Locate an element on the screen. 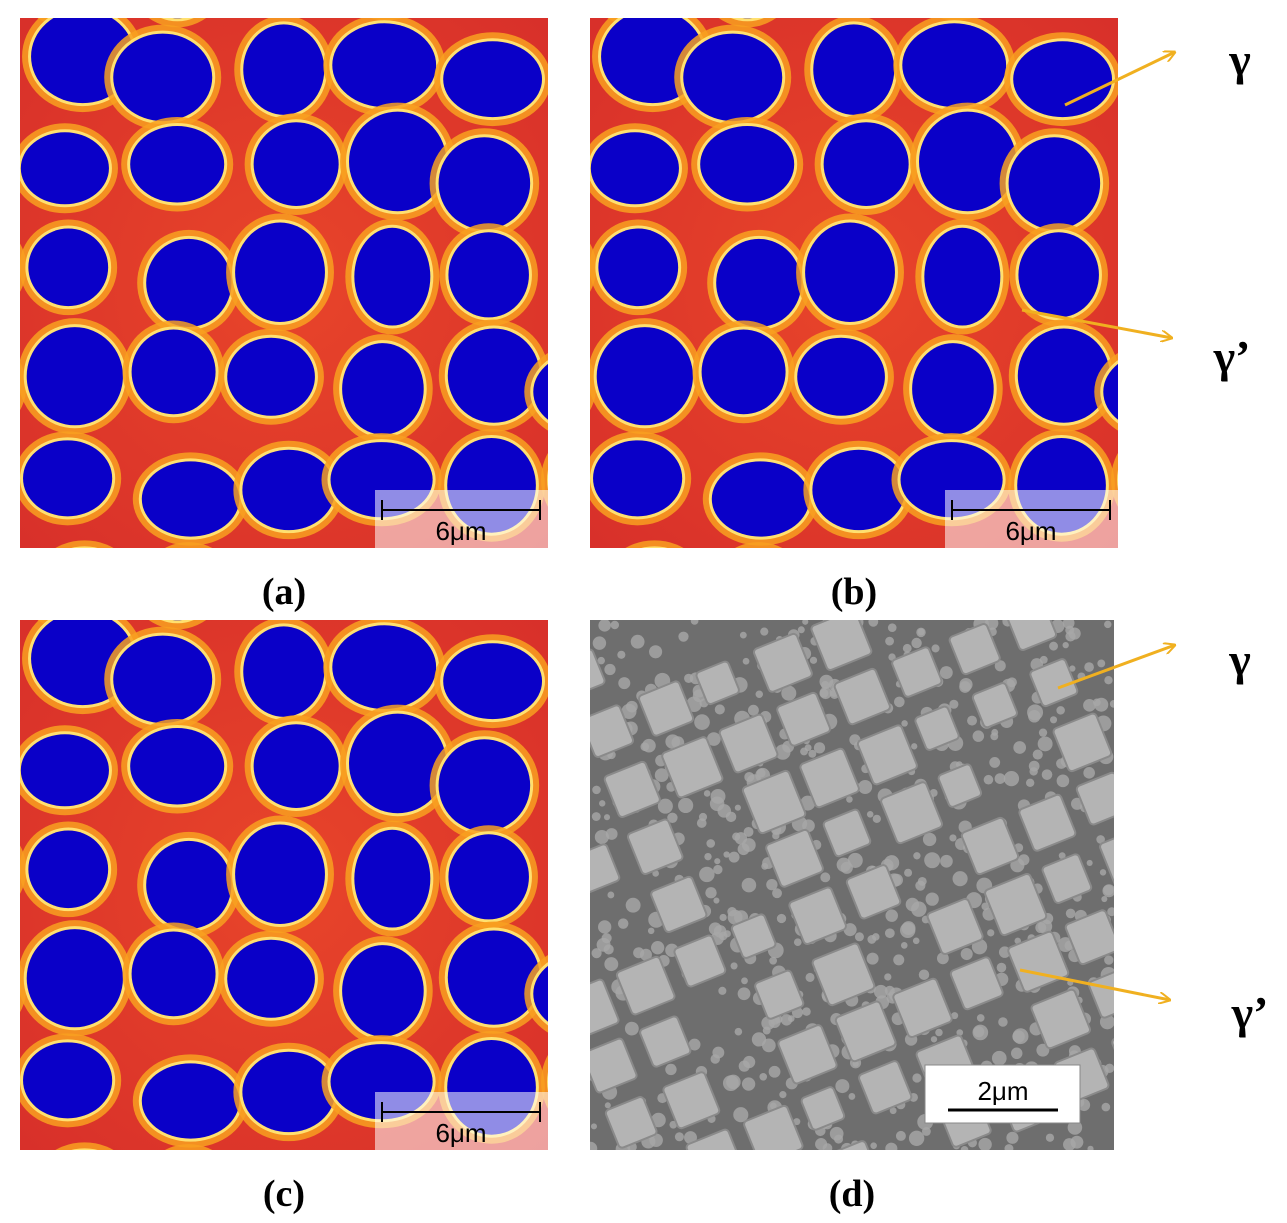 Image resolution: width=1287 pixels, height=1223 pixels. arrow is located at coordinates (1094, 984).